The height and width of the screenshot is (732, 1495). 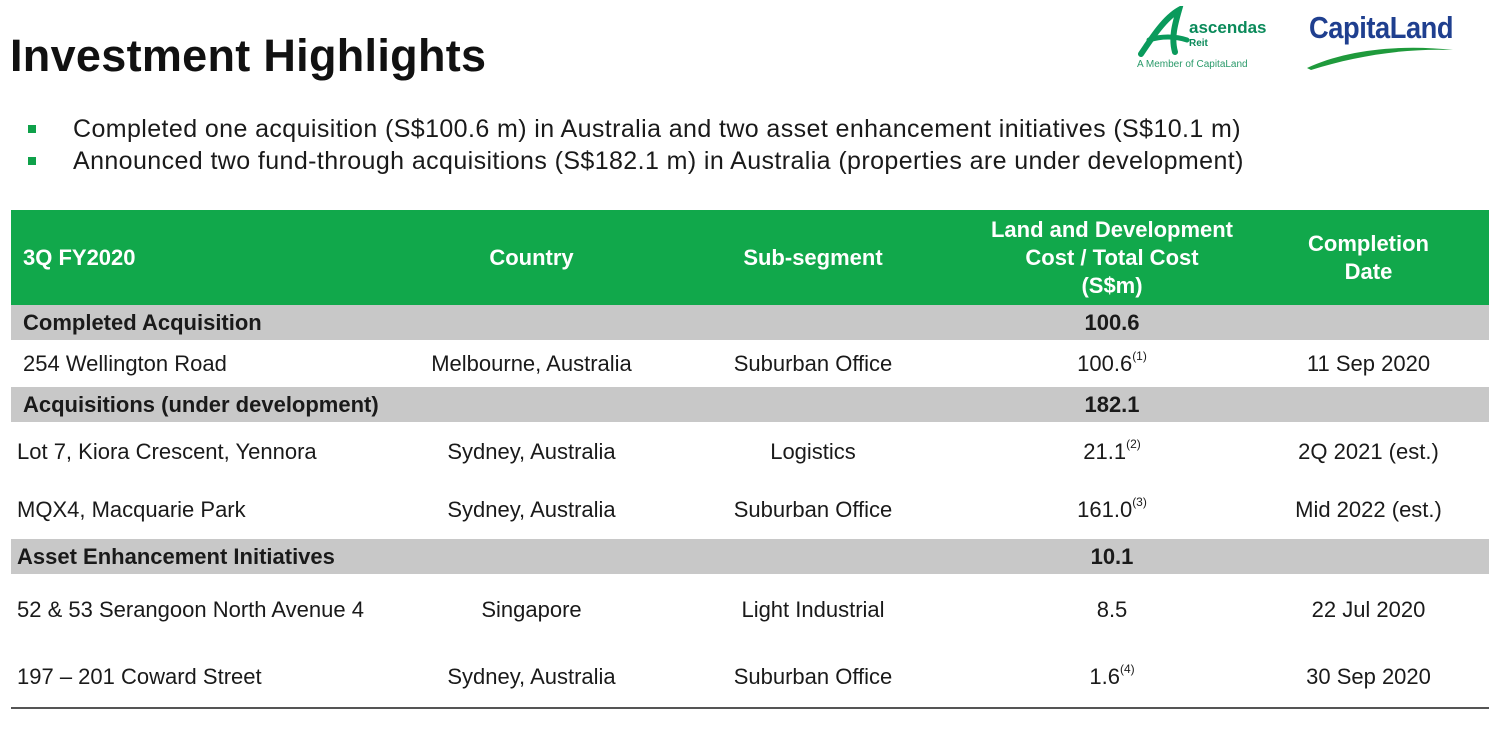 What do you see at coordinates (1381, 27) in the screenshot?
I see `capitaland-brand-text: CapitaLand` at bounding box center [1381, 27].